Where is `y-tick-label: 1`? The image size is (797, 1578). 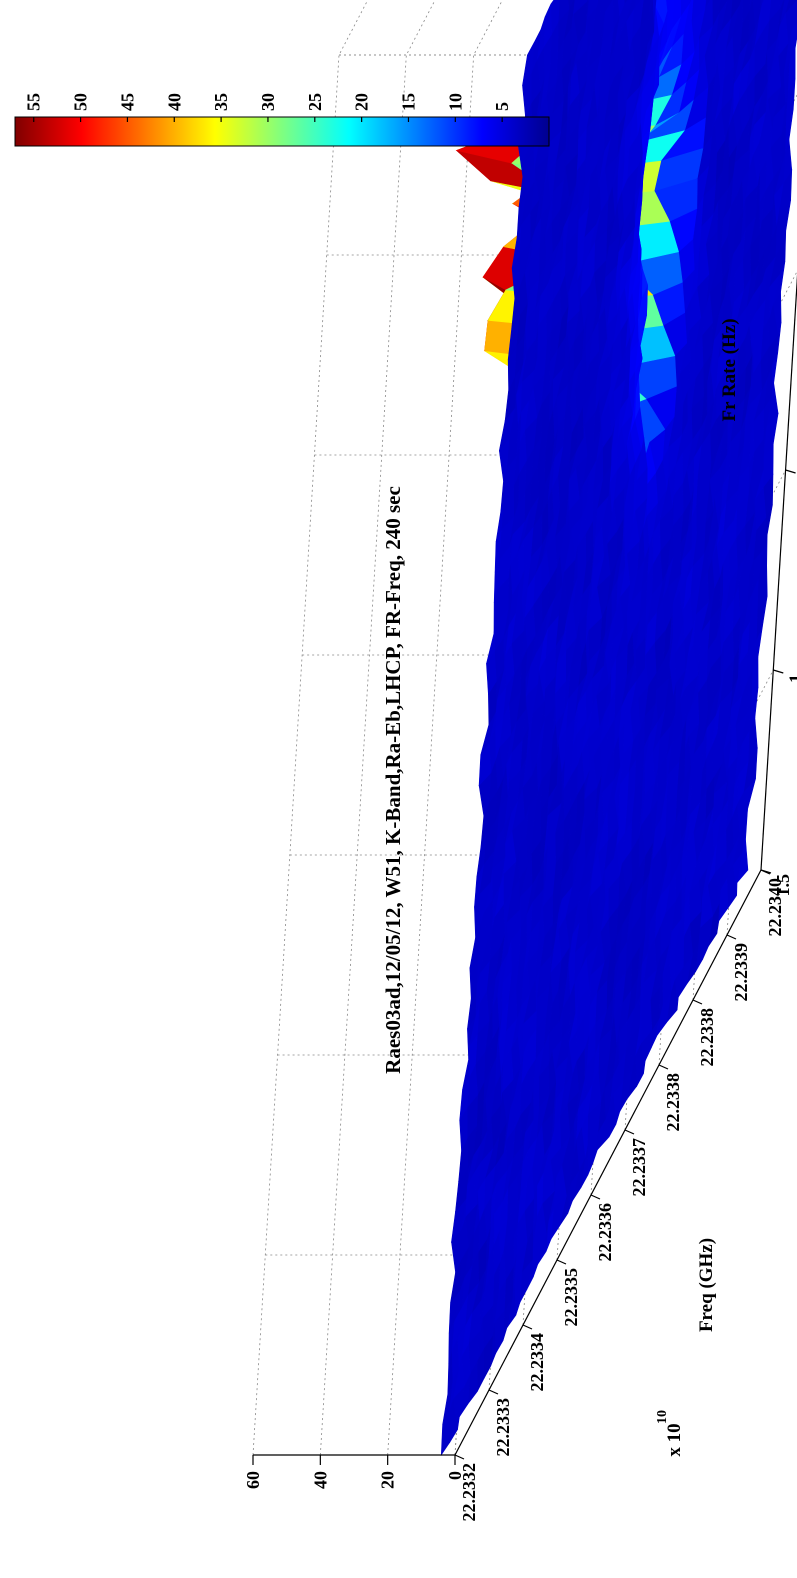
y-tick-label: 1 is located at coordinates (791, 678).